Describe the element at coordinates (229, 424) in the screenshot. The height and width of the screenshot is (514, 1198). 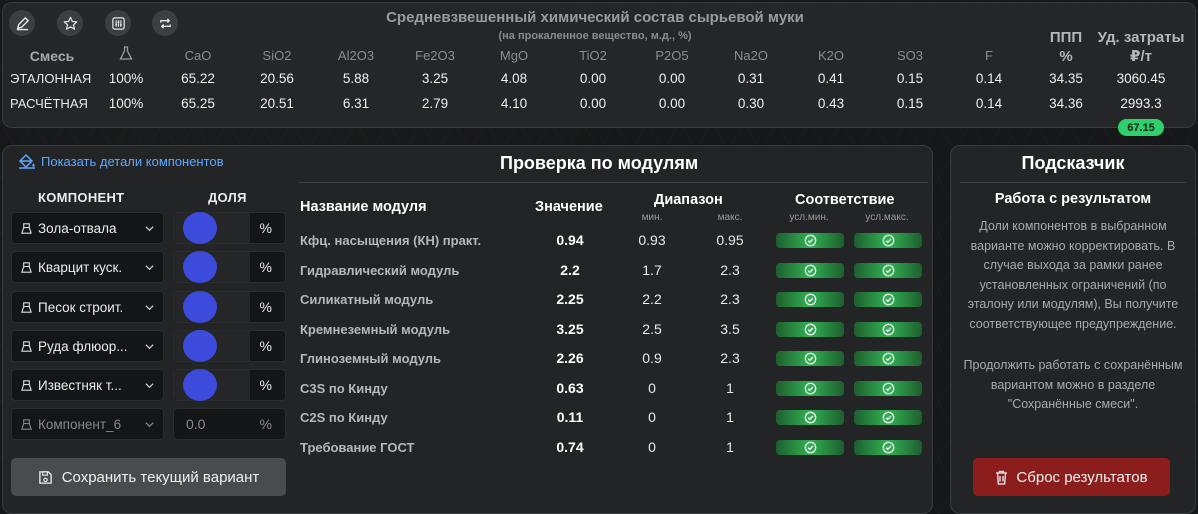
I see `share-input: 0.0 %` at that location.